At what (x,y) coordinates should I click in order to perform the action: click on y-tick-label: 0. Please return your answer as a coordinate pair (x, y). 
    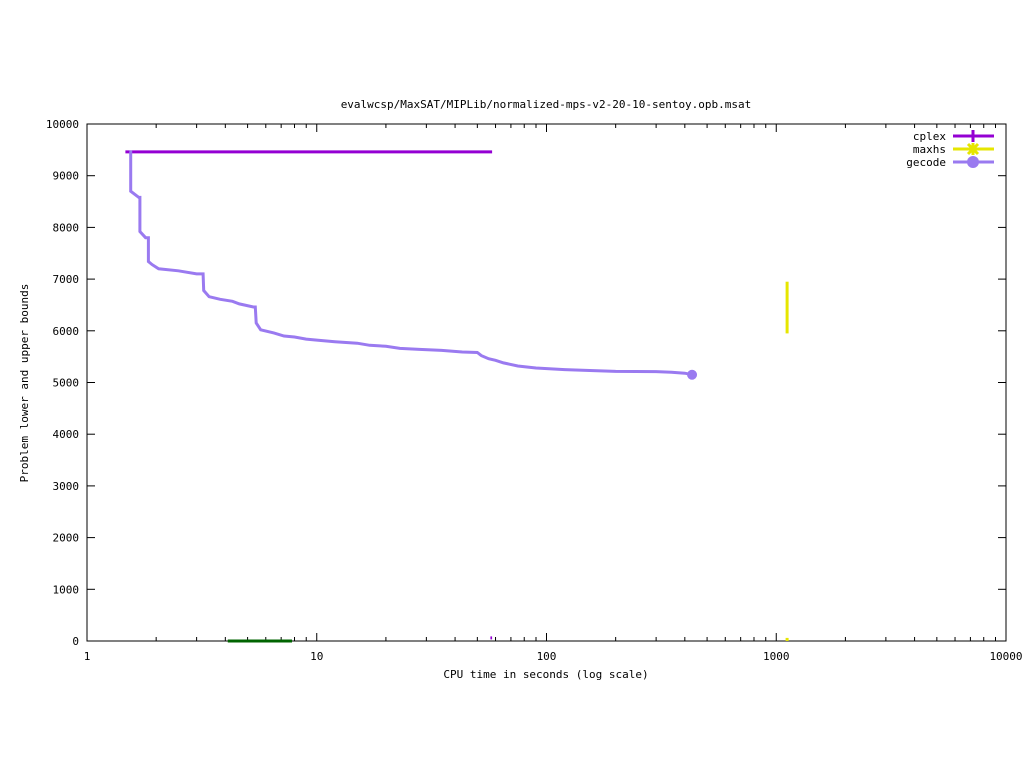
    Looking at the image, I should click on (75, 641).